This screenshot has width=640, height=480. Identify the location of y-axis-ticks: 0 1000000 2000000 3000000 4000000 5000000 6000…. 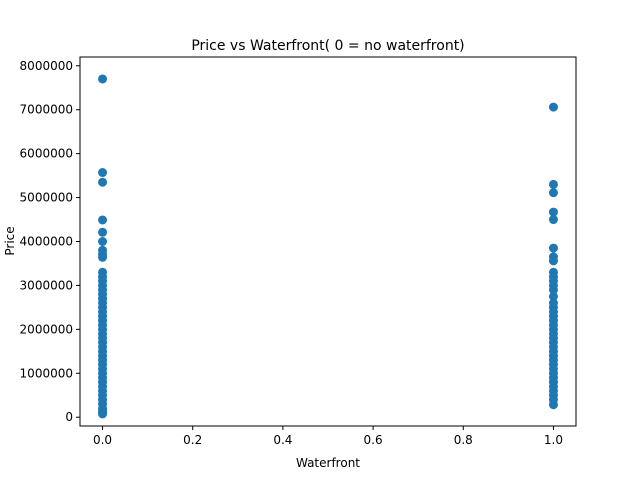
(50, 241).